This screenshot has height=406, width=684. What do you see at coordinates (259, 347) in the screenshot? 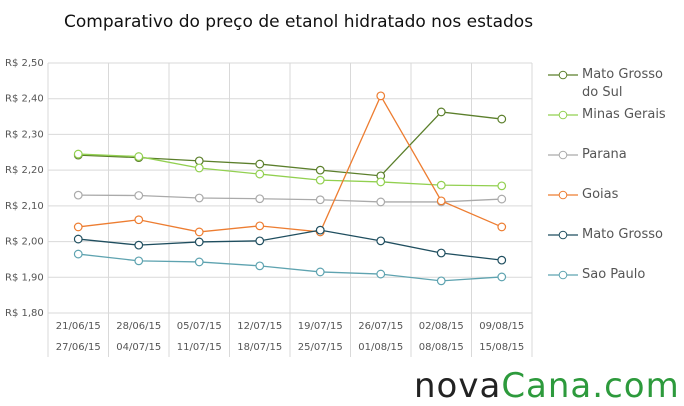
I see `x-tick-label: 18/07/15` at bounding box center [259, 347].